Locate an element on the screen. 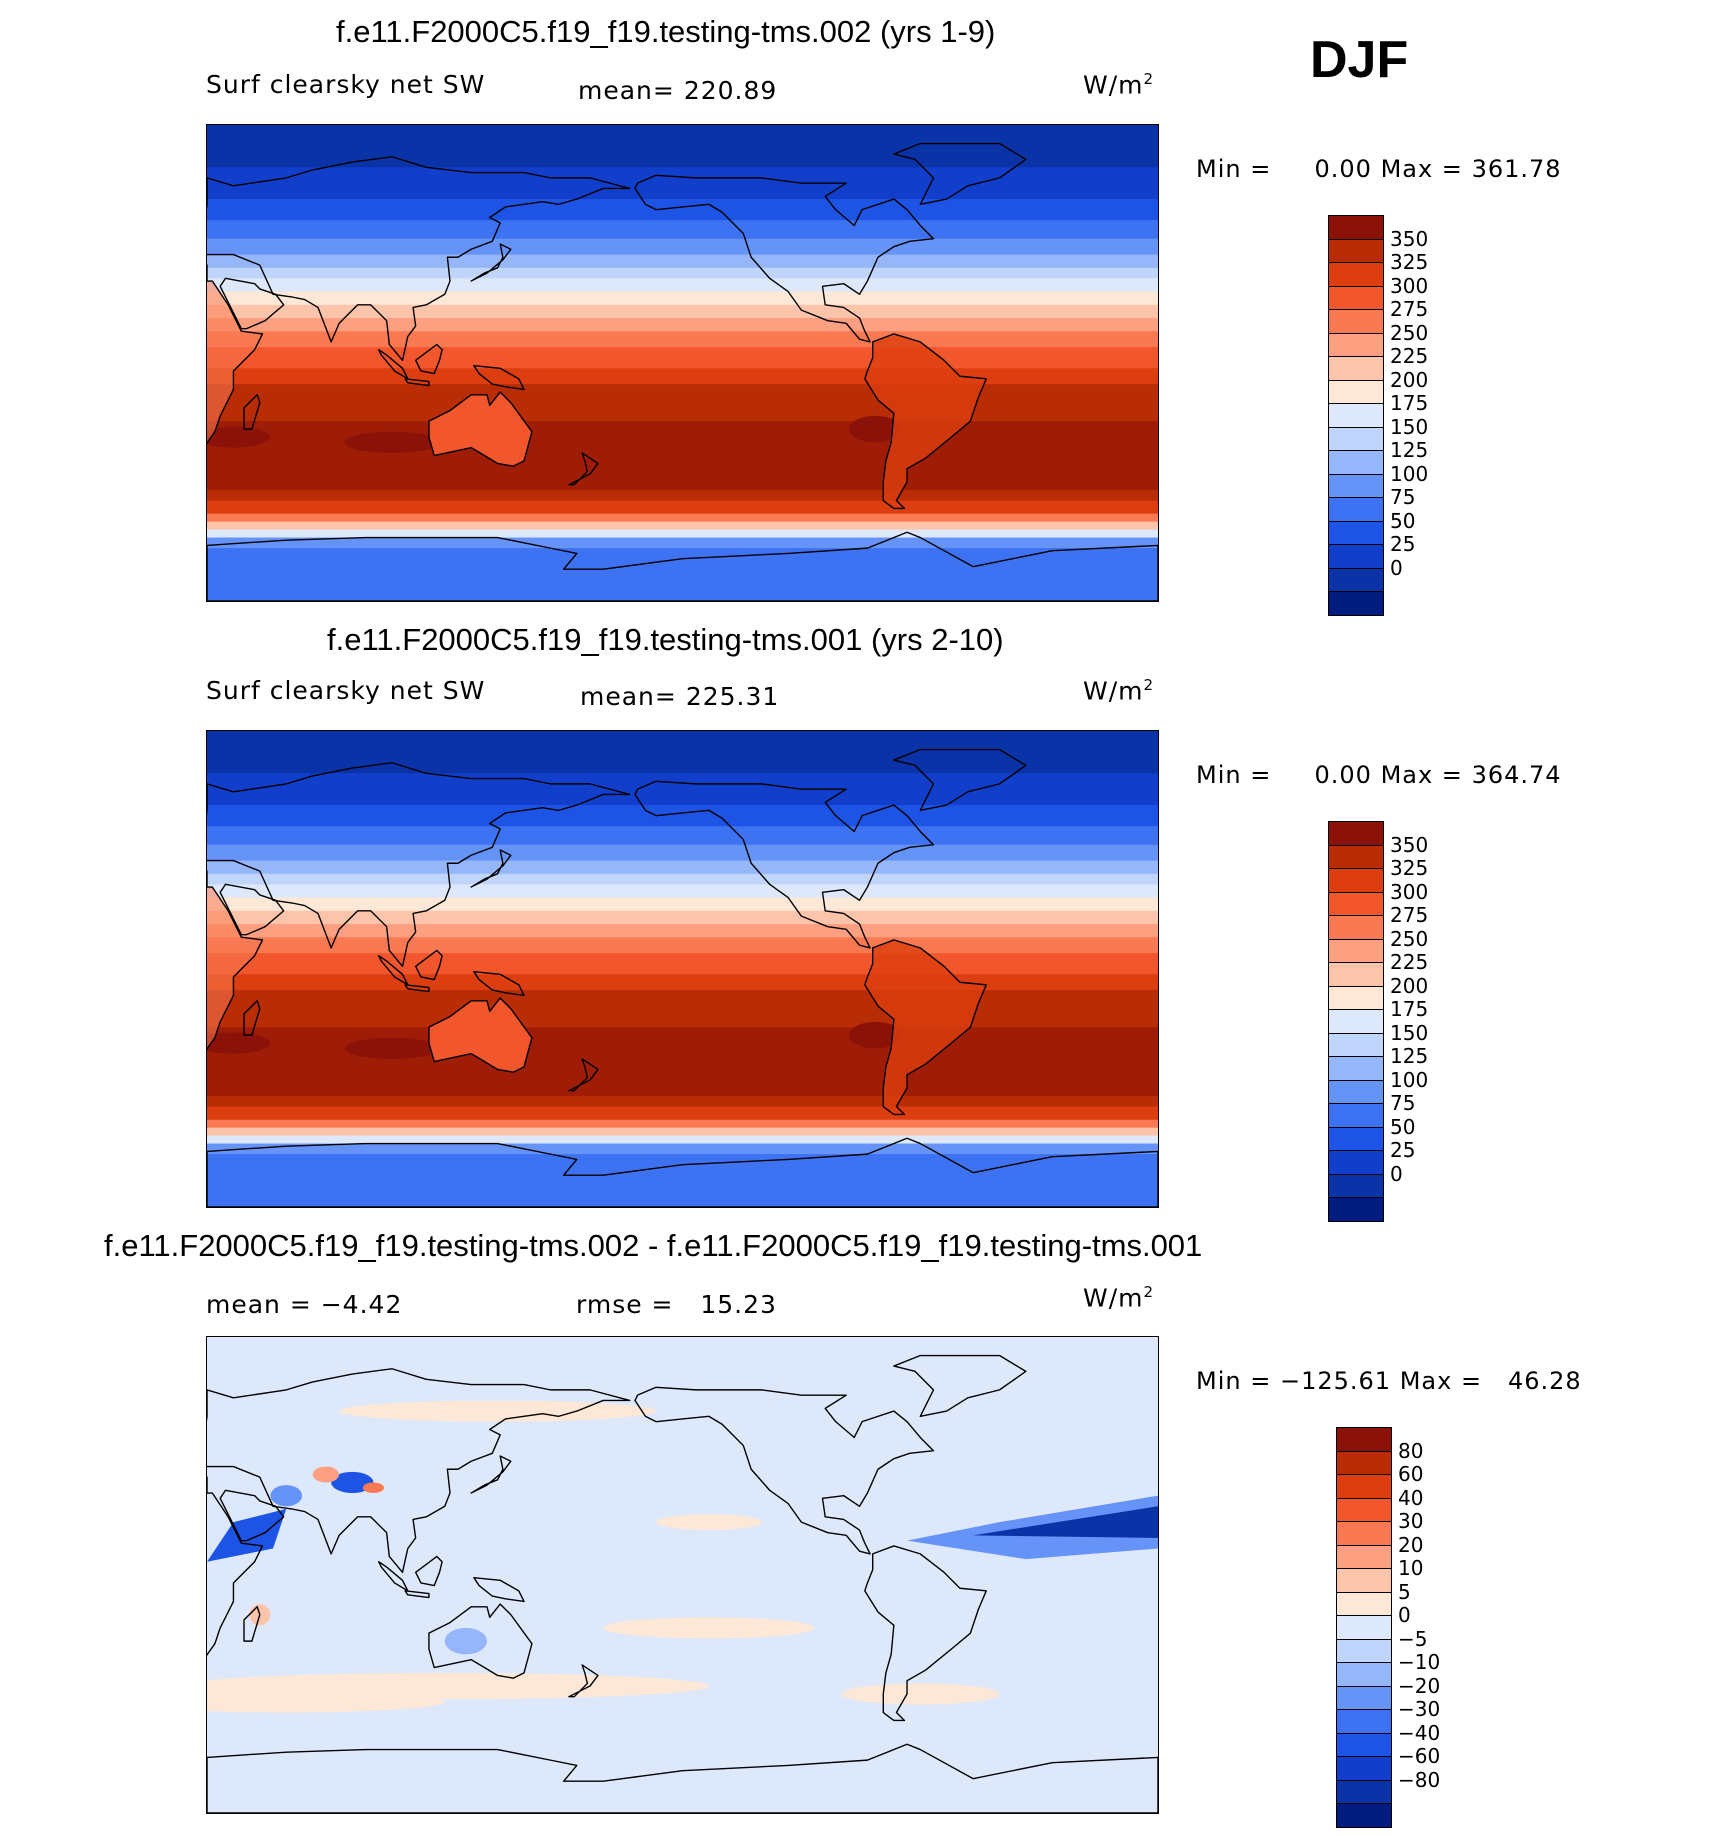  colorbar-tick-label: 250 is located at coordinates (1409, 938).